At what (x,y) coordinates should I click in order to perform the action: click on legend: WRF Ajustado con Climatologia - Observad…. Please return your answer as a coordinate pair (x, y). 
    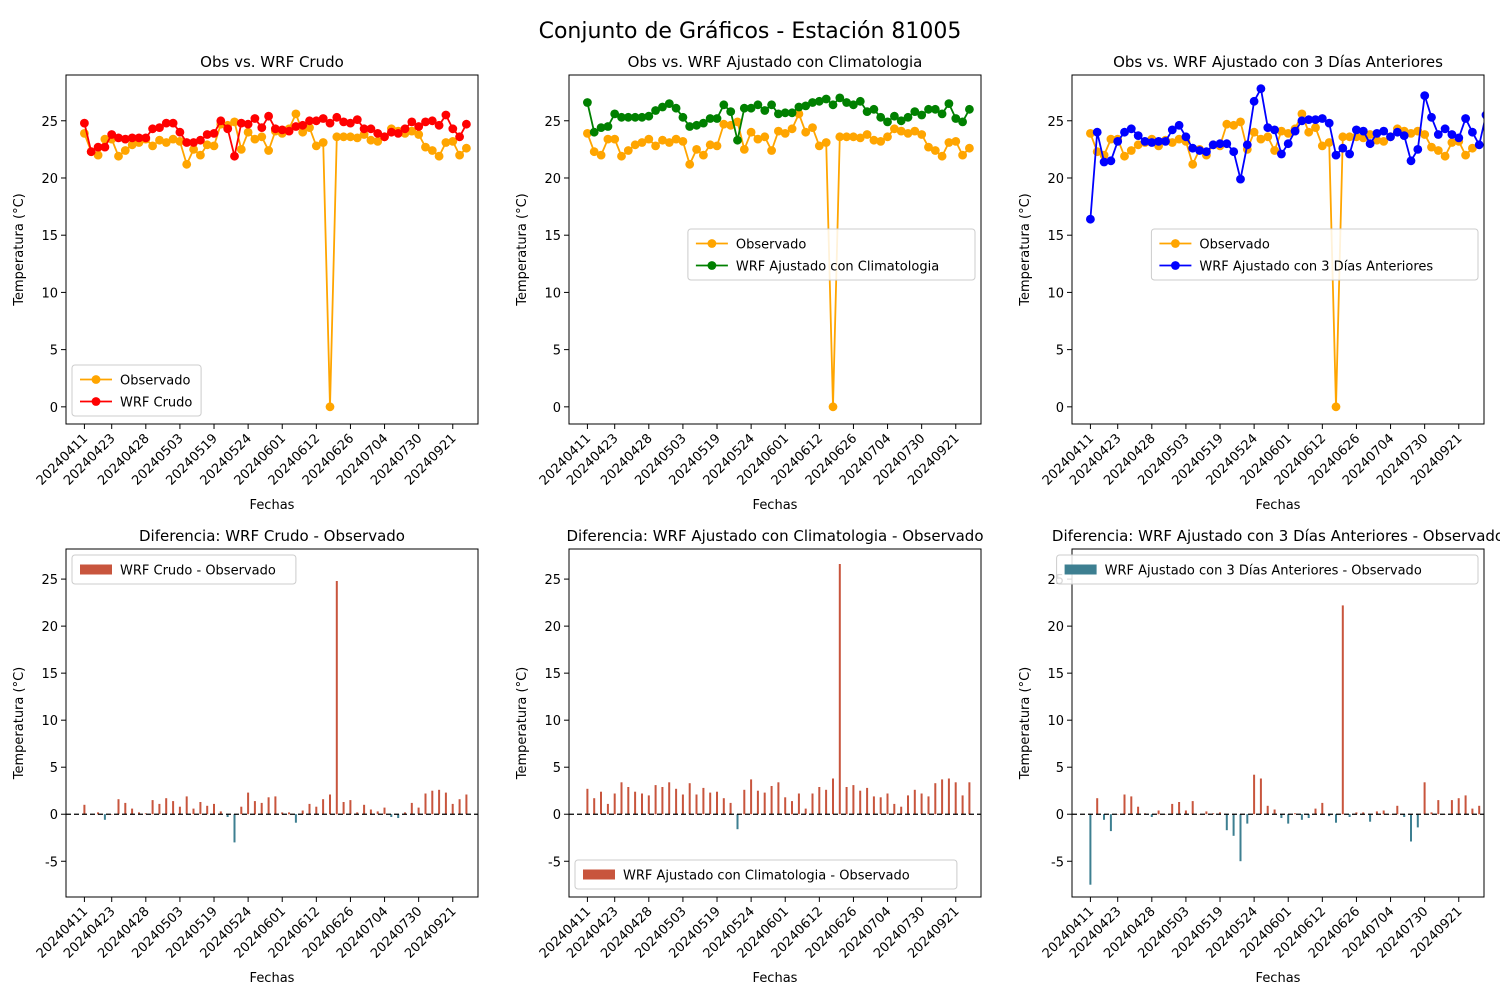
    Looking at the image, I should click on (766, 874).